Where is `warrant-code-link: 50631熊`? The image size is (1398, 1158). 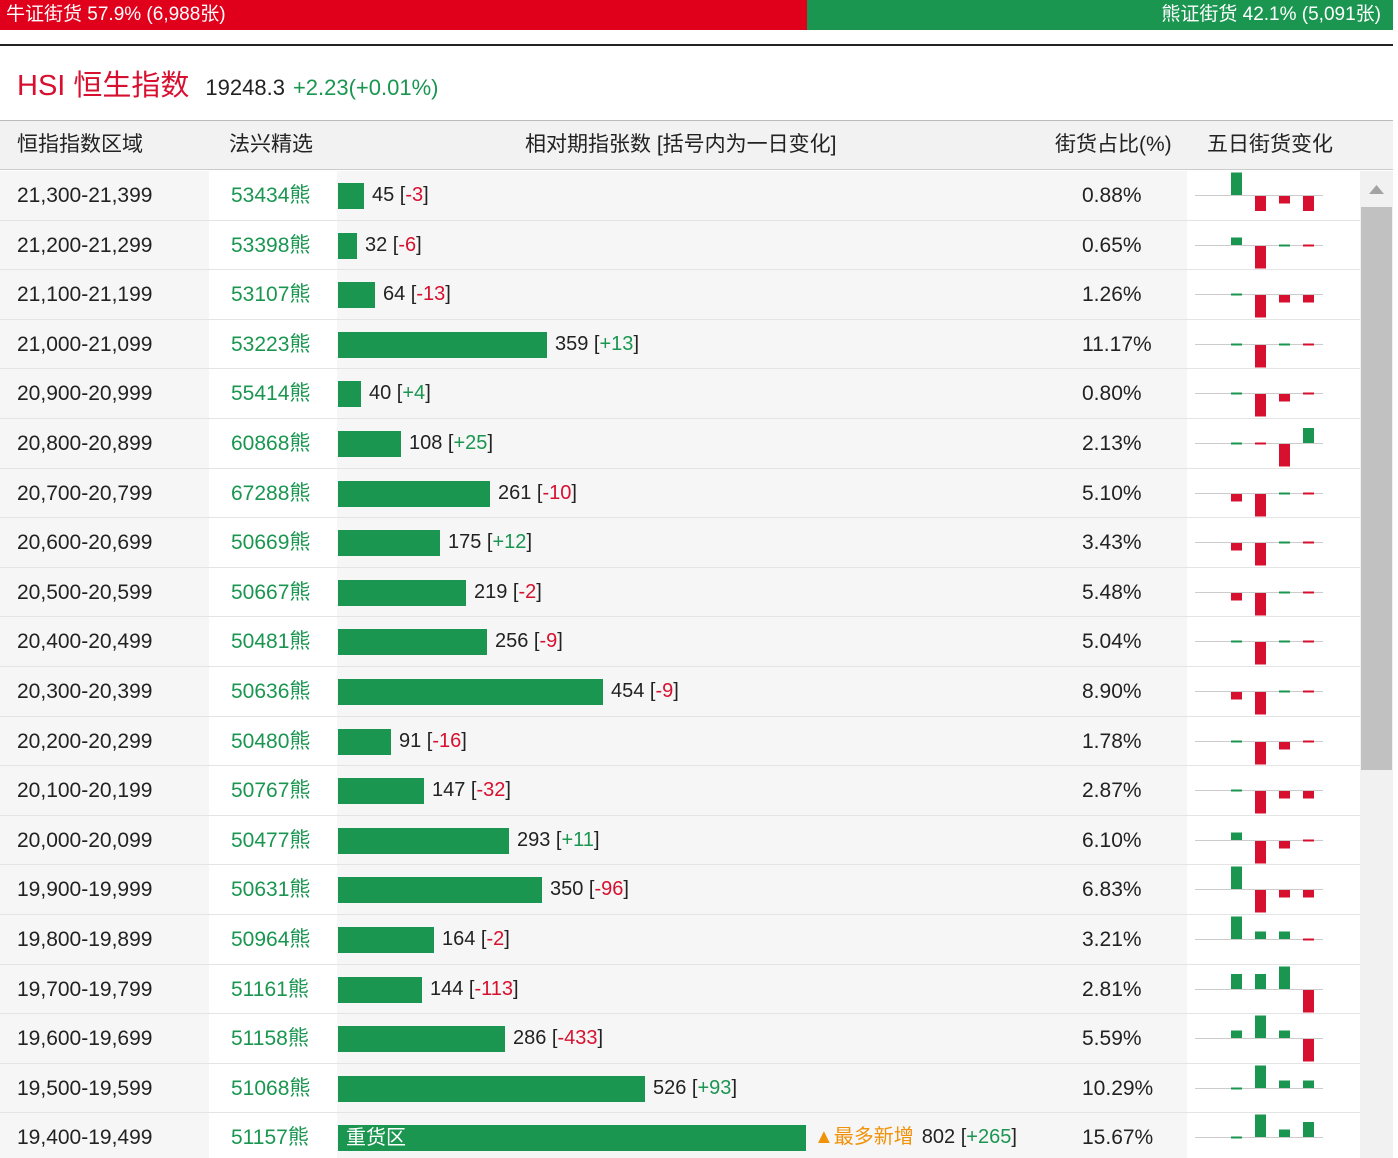 warrant-code-link: 50631熊 is located at coordinates (271, 890).